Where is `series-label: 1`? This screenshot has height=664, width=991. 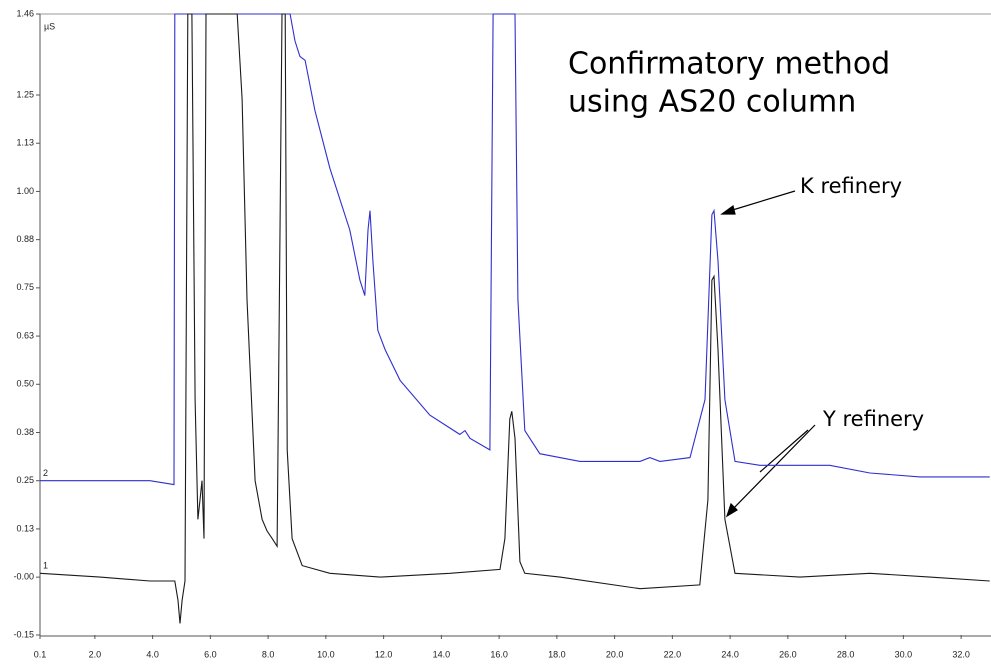 series-label: 1 is located at coordinates (45, 566).